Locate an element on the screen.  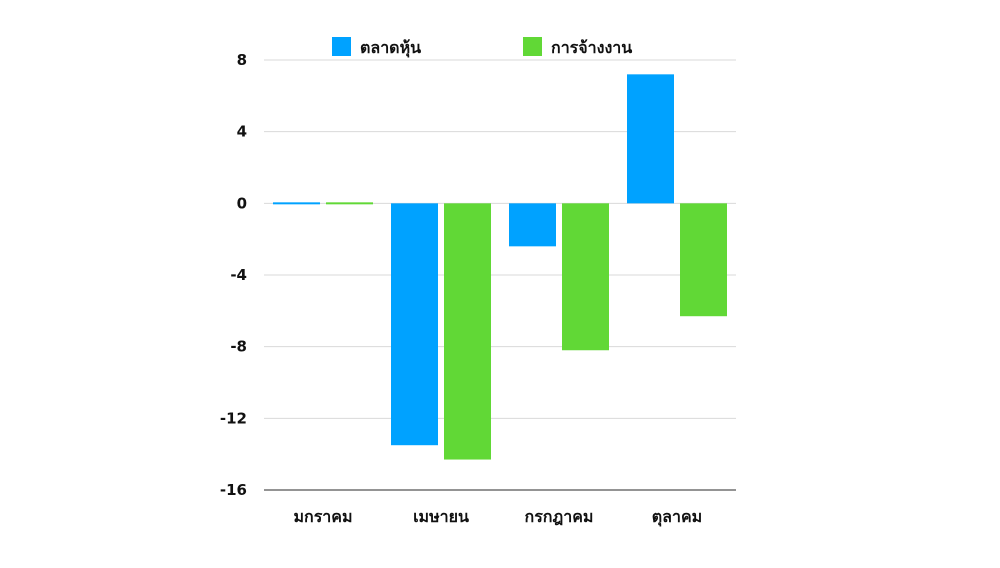
y-tick-label: -16 is located at coordinates (233, 490).